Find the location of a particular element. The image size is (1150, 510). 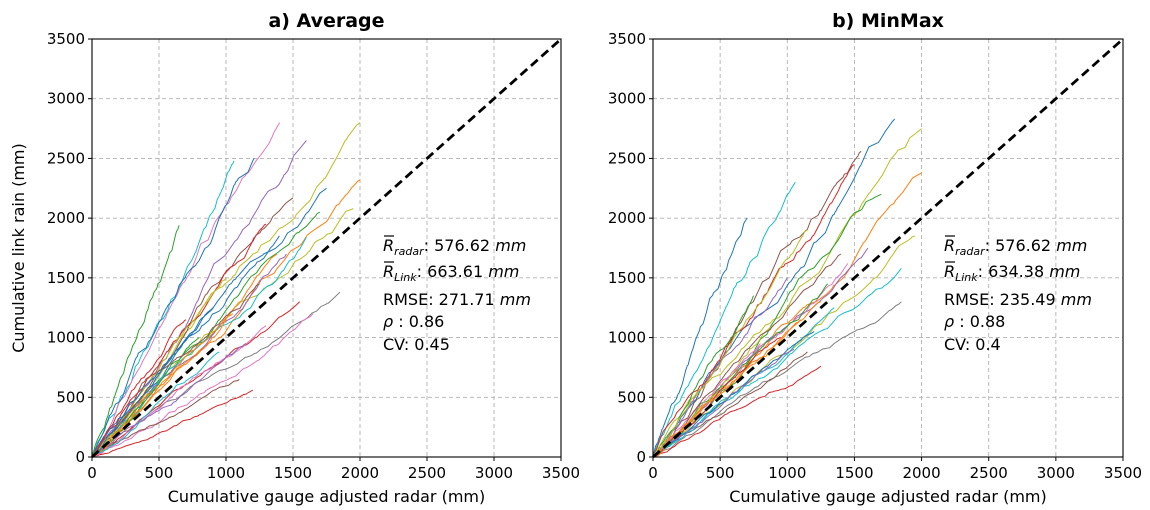

r-value: : 663.61 is located at coordinates (453, 271).